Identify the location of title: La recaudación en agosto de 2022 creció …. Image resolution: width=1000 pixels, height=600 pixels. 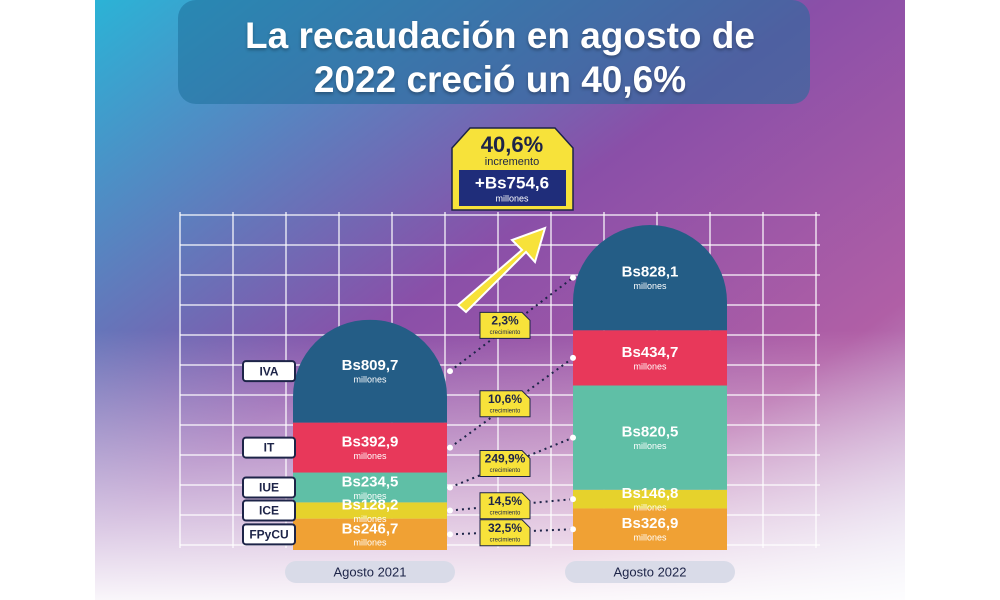
(500, 57).